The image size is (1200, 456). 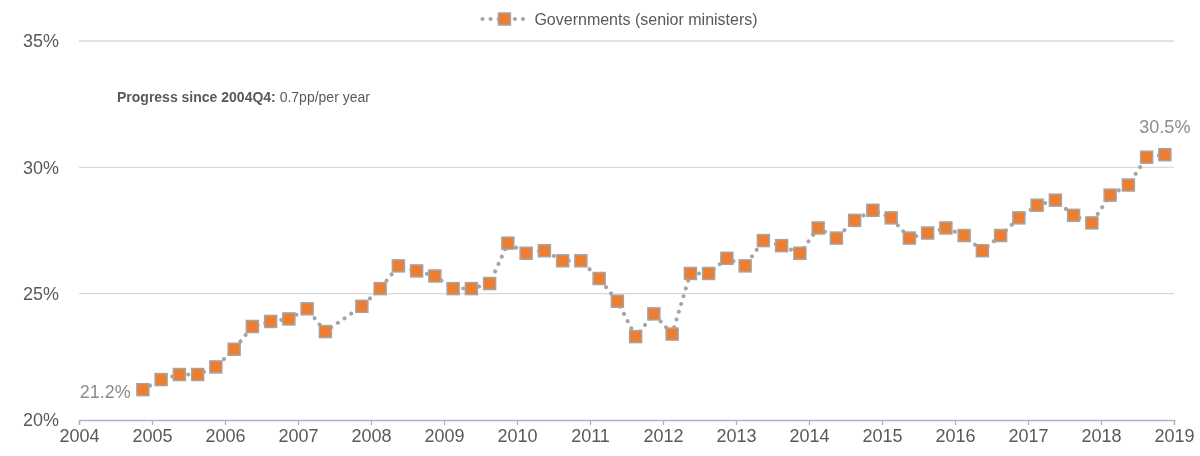 I want to click on x-tick-label: 2007, so click(x=298, y=435).